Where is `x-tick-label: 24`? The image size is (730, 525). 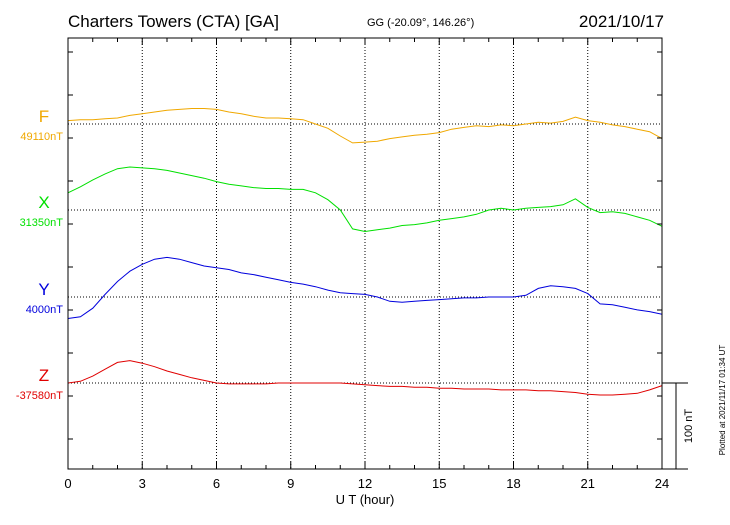 x-tick-label: 24 is located at coordinates (662, 483).